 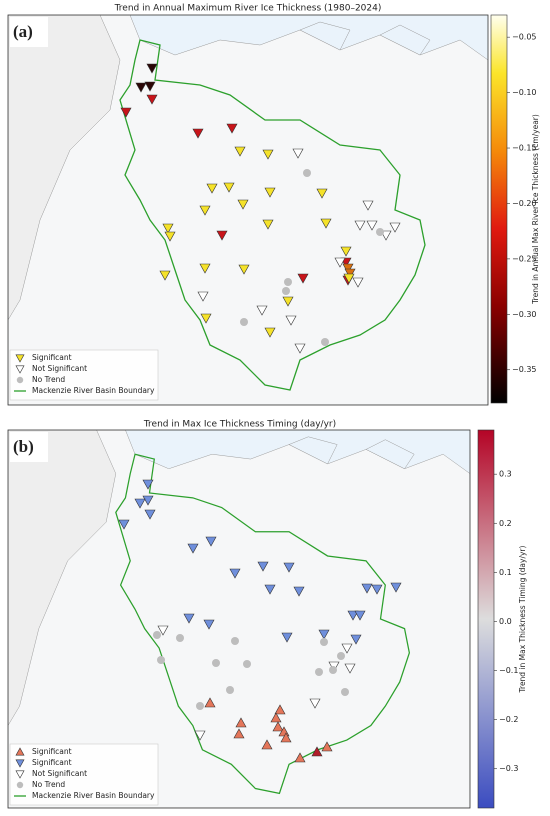 What do you see at coordinates (524, 314) in the screenshot?
I see `colorbar-tick-label: −0.30` at bounding box center [524, 314].